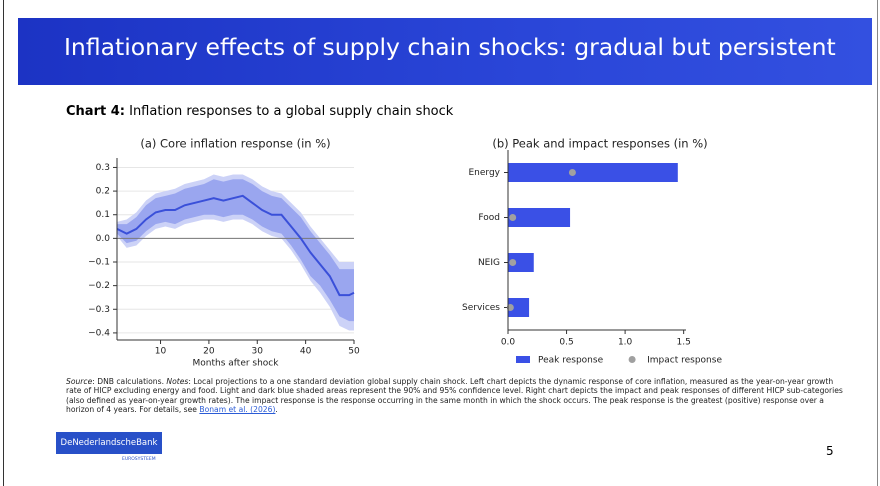  What do you see at coordinates (99, 310) in the screenshot?
I see `y-tick-label: −0.3` at bounding box center [99, 310].